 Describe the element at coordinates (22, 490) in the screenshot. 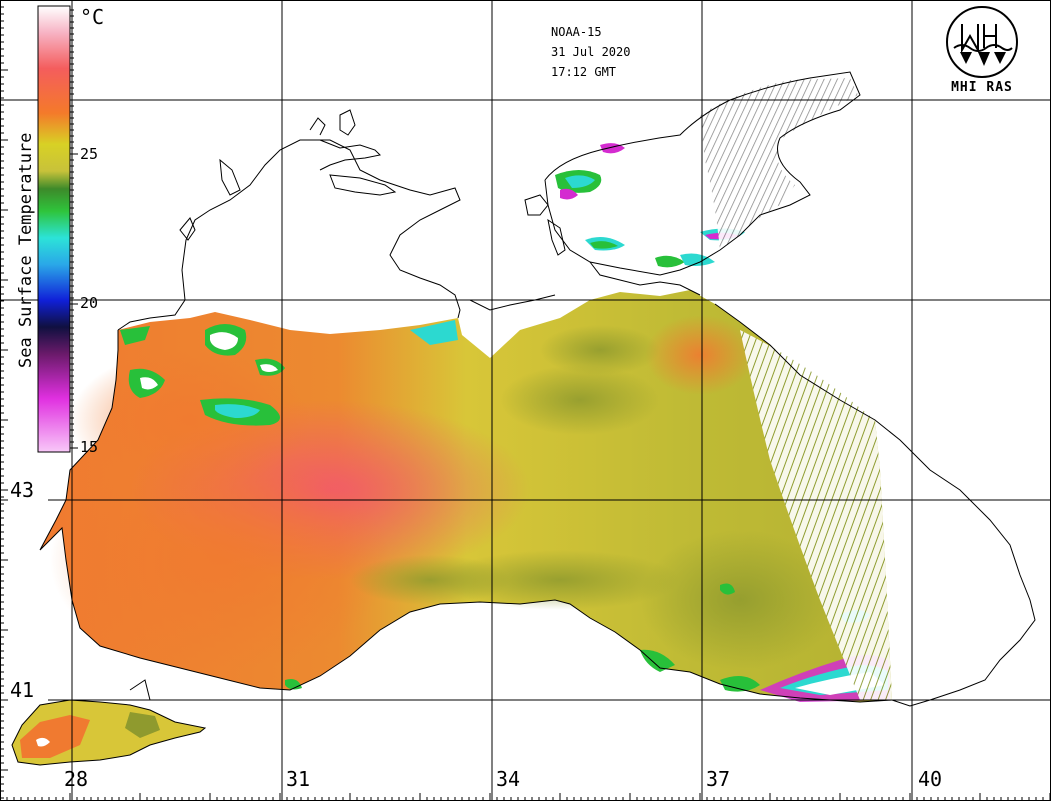

I see `lat-label-43: 43` at that location.